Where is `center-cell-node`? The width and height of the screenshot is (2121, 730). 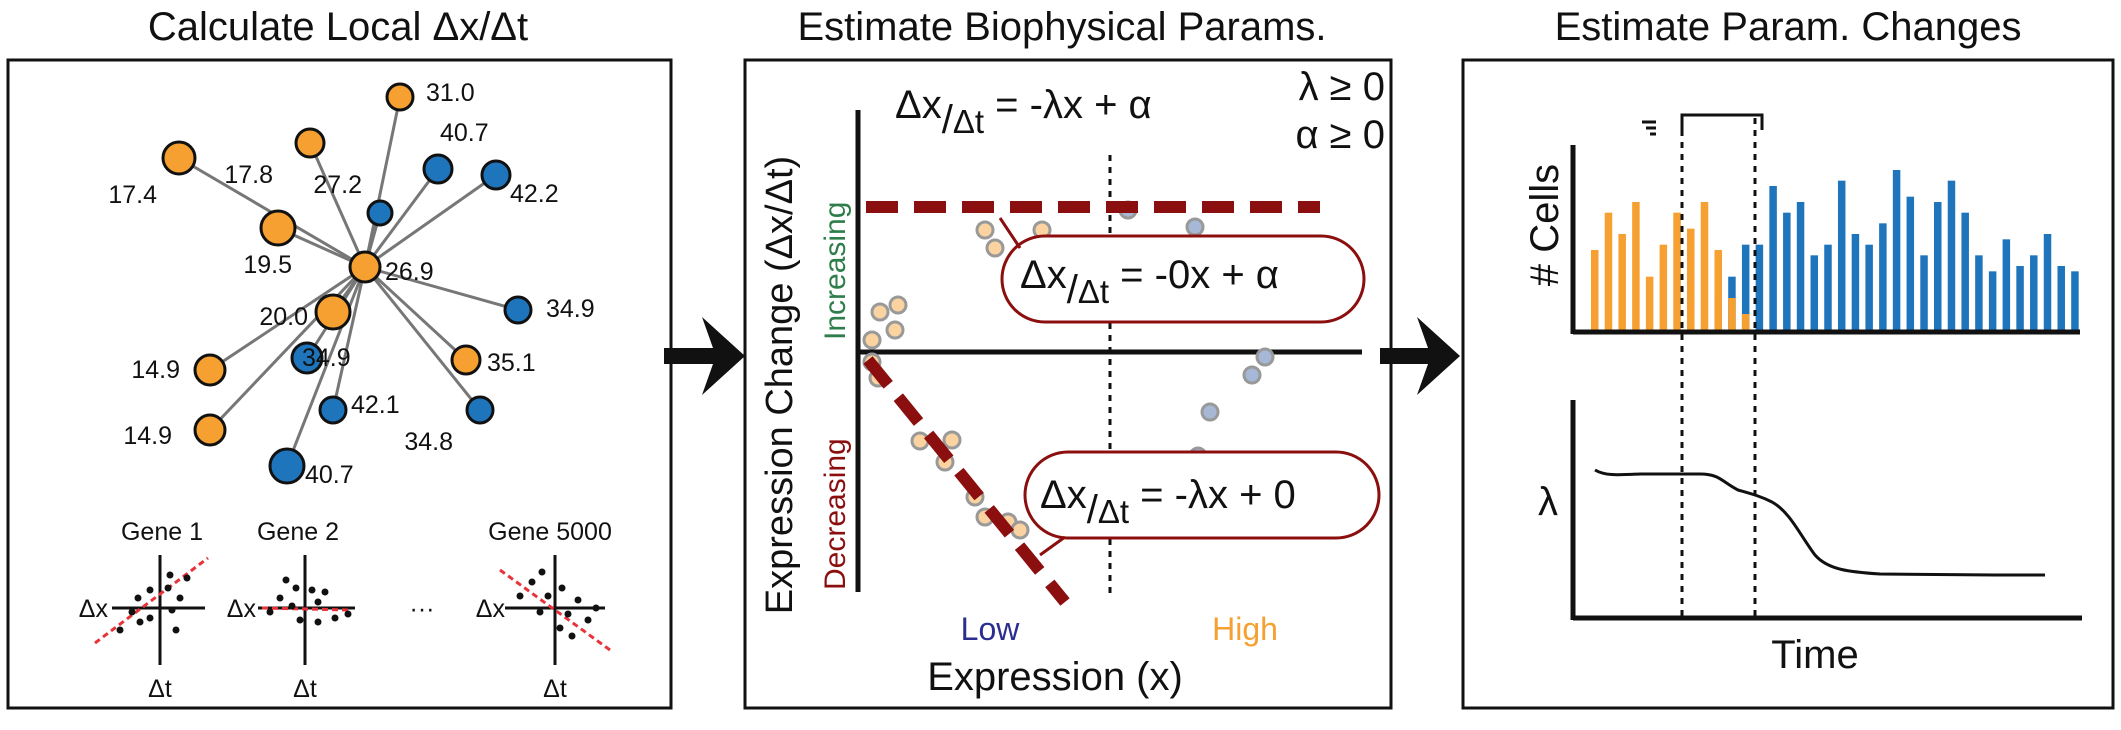
center-cell-node is located at coordinates (365, 267).